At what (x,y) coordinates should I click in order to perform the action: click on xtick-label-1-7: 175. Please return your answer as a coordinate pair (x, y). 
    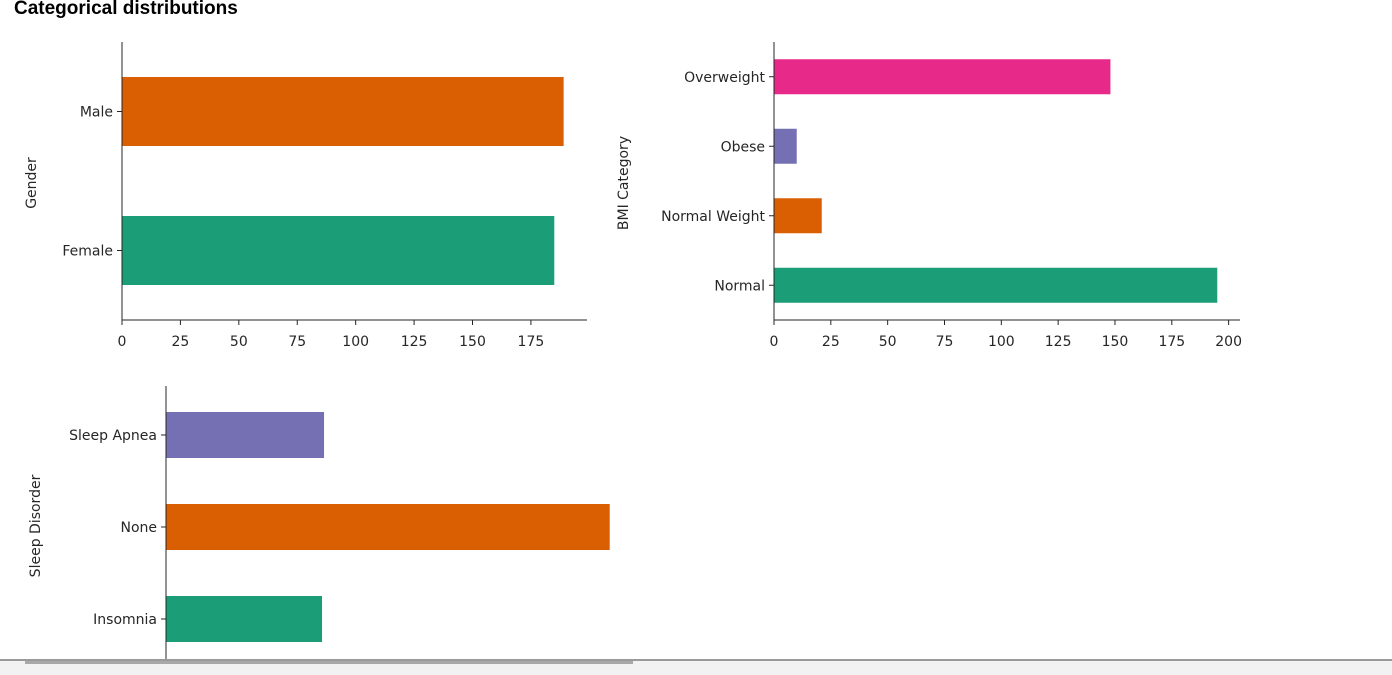
    Looking at the image, I should click on (1171, 342).